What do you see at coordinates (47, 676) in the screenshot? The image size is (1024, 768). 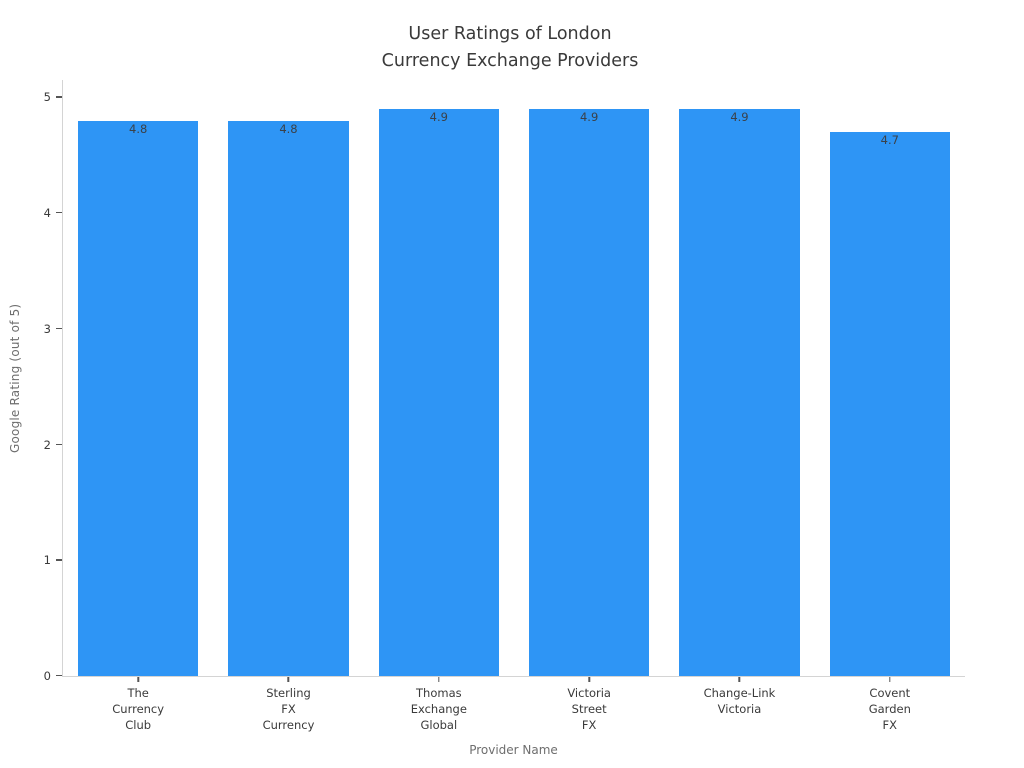 I see `y-tick-label: 0` at bounding box center [47, 676].